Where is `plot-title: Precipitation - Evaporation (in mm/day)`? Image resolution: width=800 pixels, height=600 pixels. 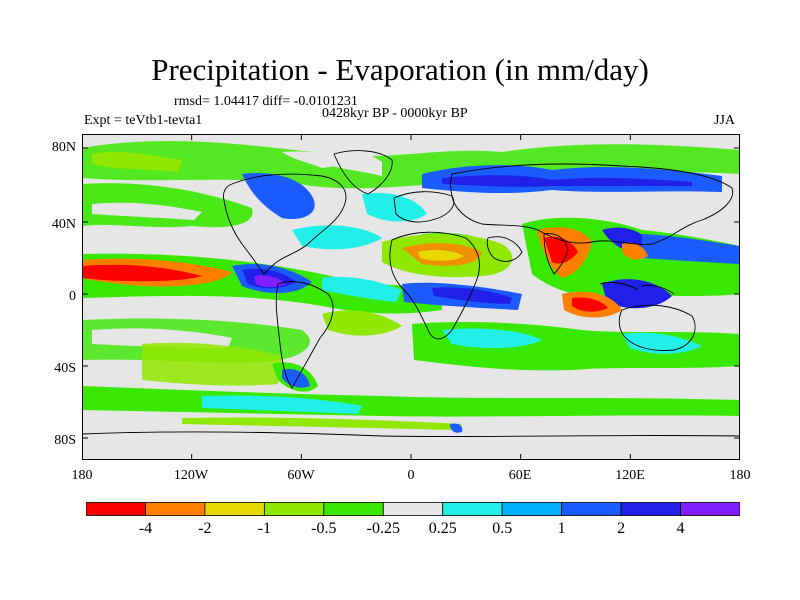
plot-title: Precipitation - Evaporation (in mm/day) is located at coordinates (400, 69).